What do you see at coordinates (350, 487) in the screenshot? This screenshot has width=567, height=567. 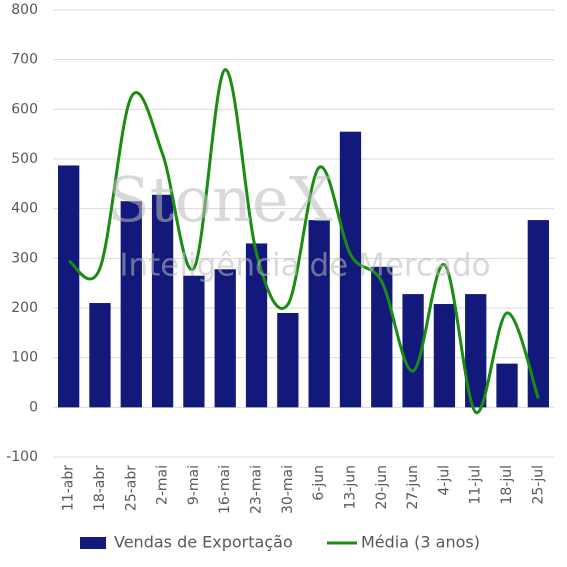 I see `x-tick-label: 13-jun` at bounding box center [350, 487].